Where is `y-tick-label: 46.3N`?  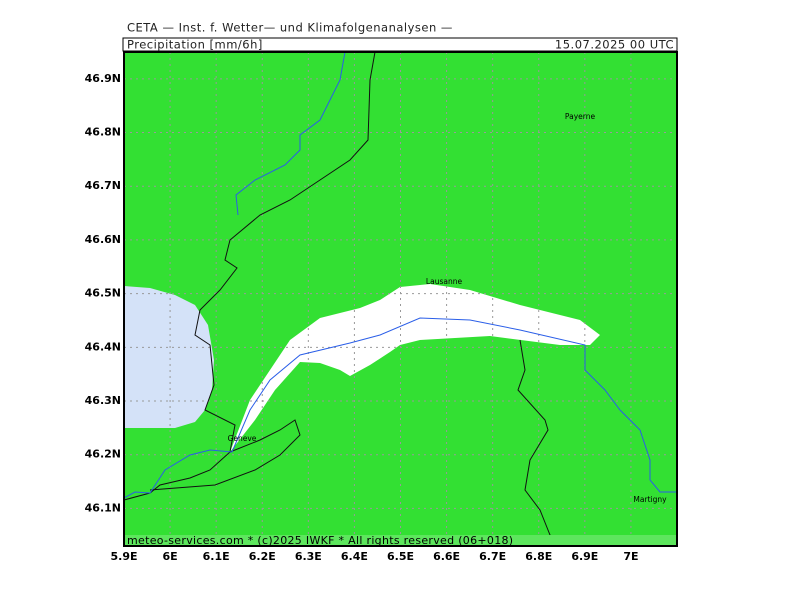 y-tick-label: 46.3N is located at coordinates (103, 400).